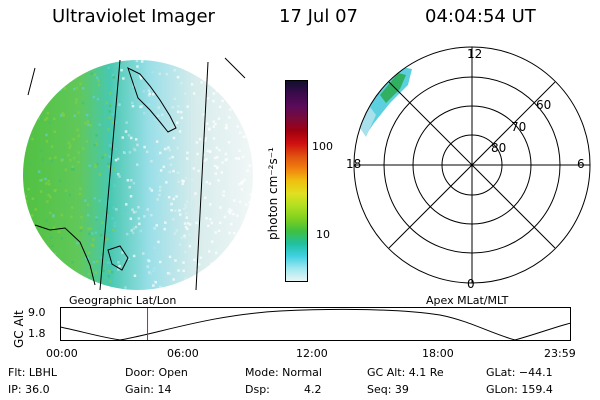  What do you see at coordinates (519, 389) in the screenshot?
I see `param-glon: GLon: 159.4` at bounding box center [519, 389].